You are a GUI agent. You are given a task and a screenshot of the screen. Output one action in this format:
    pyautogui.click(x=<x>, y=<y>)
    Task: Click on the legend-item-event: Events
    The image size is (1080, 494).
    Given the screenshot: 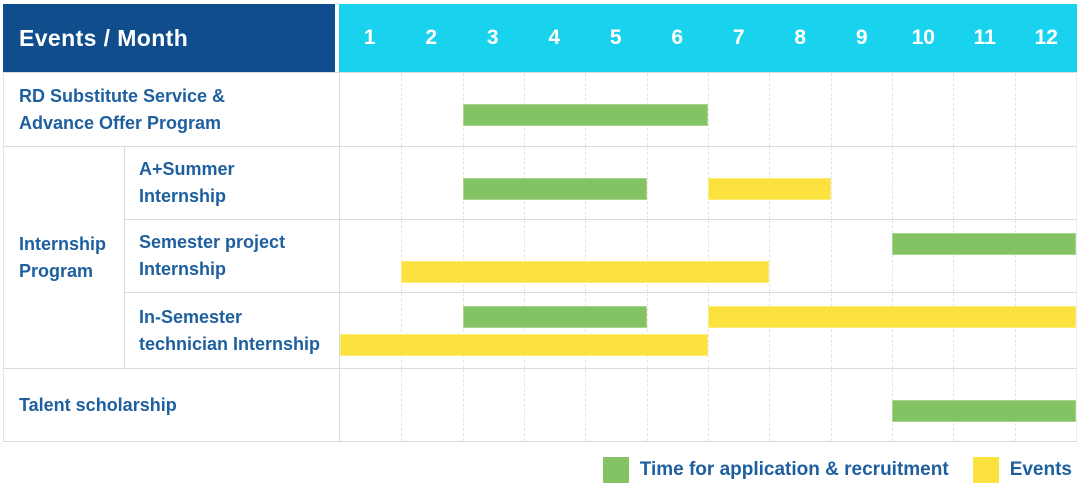 What is the action you would take?
    pyautogui.click(x=1022, y=470)
    